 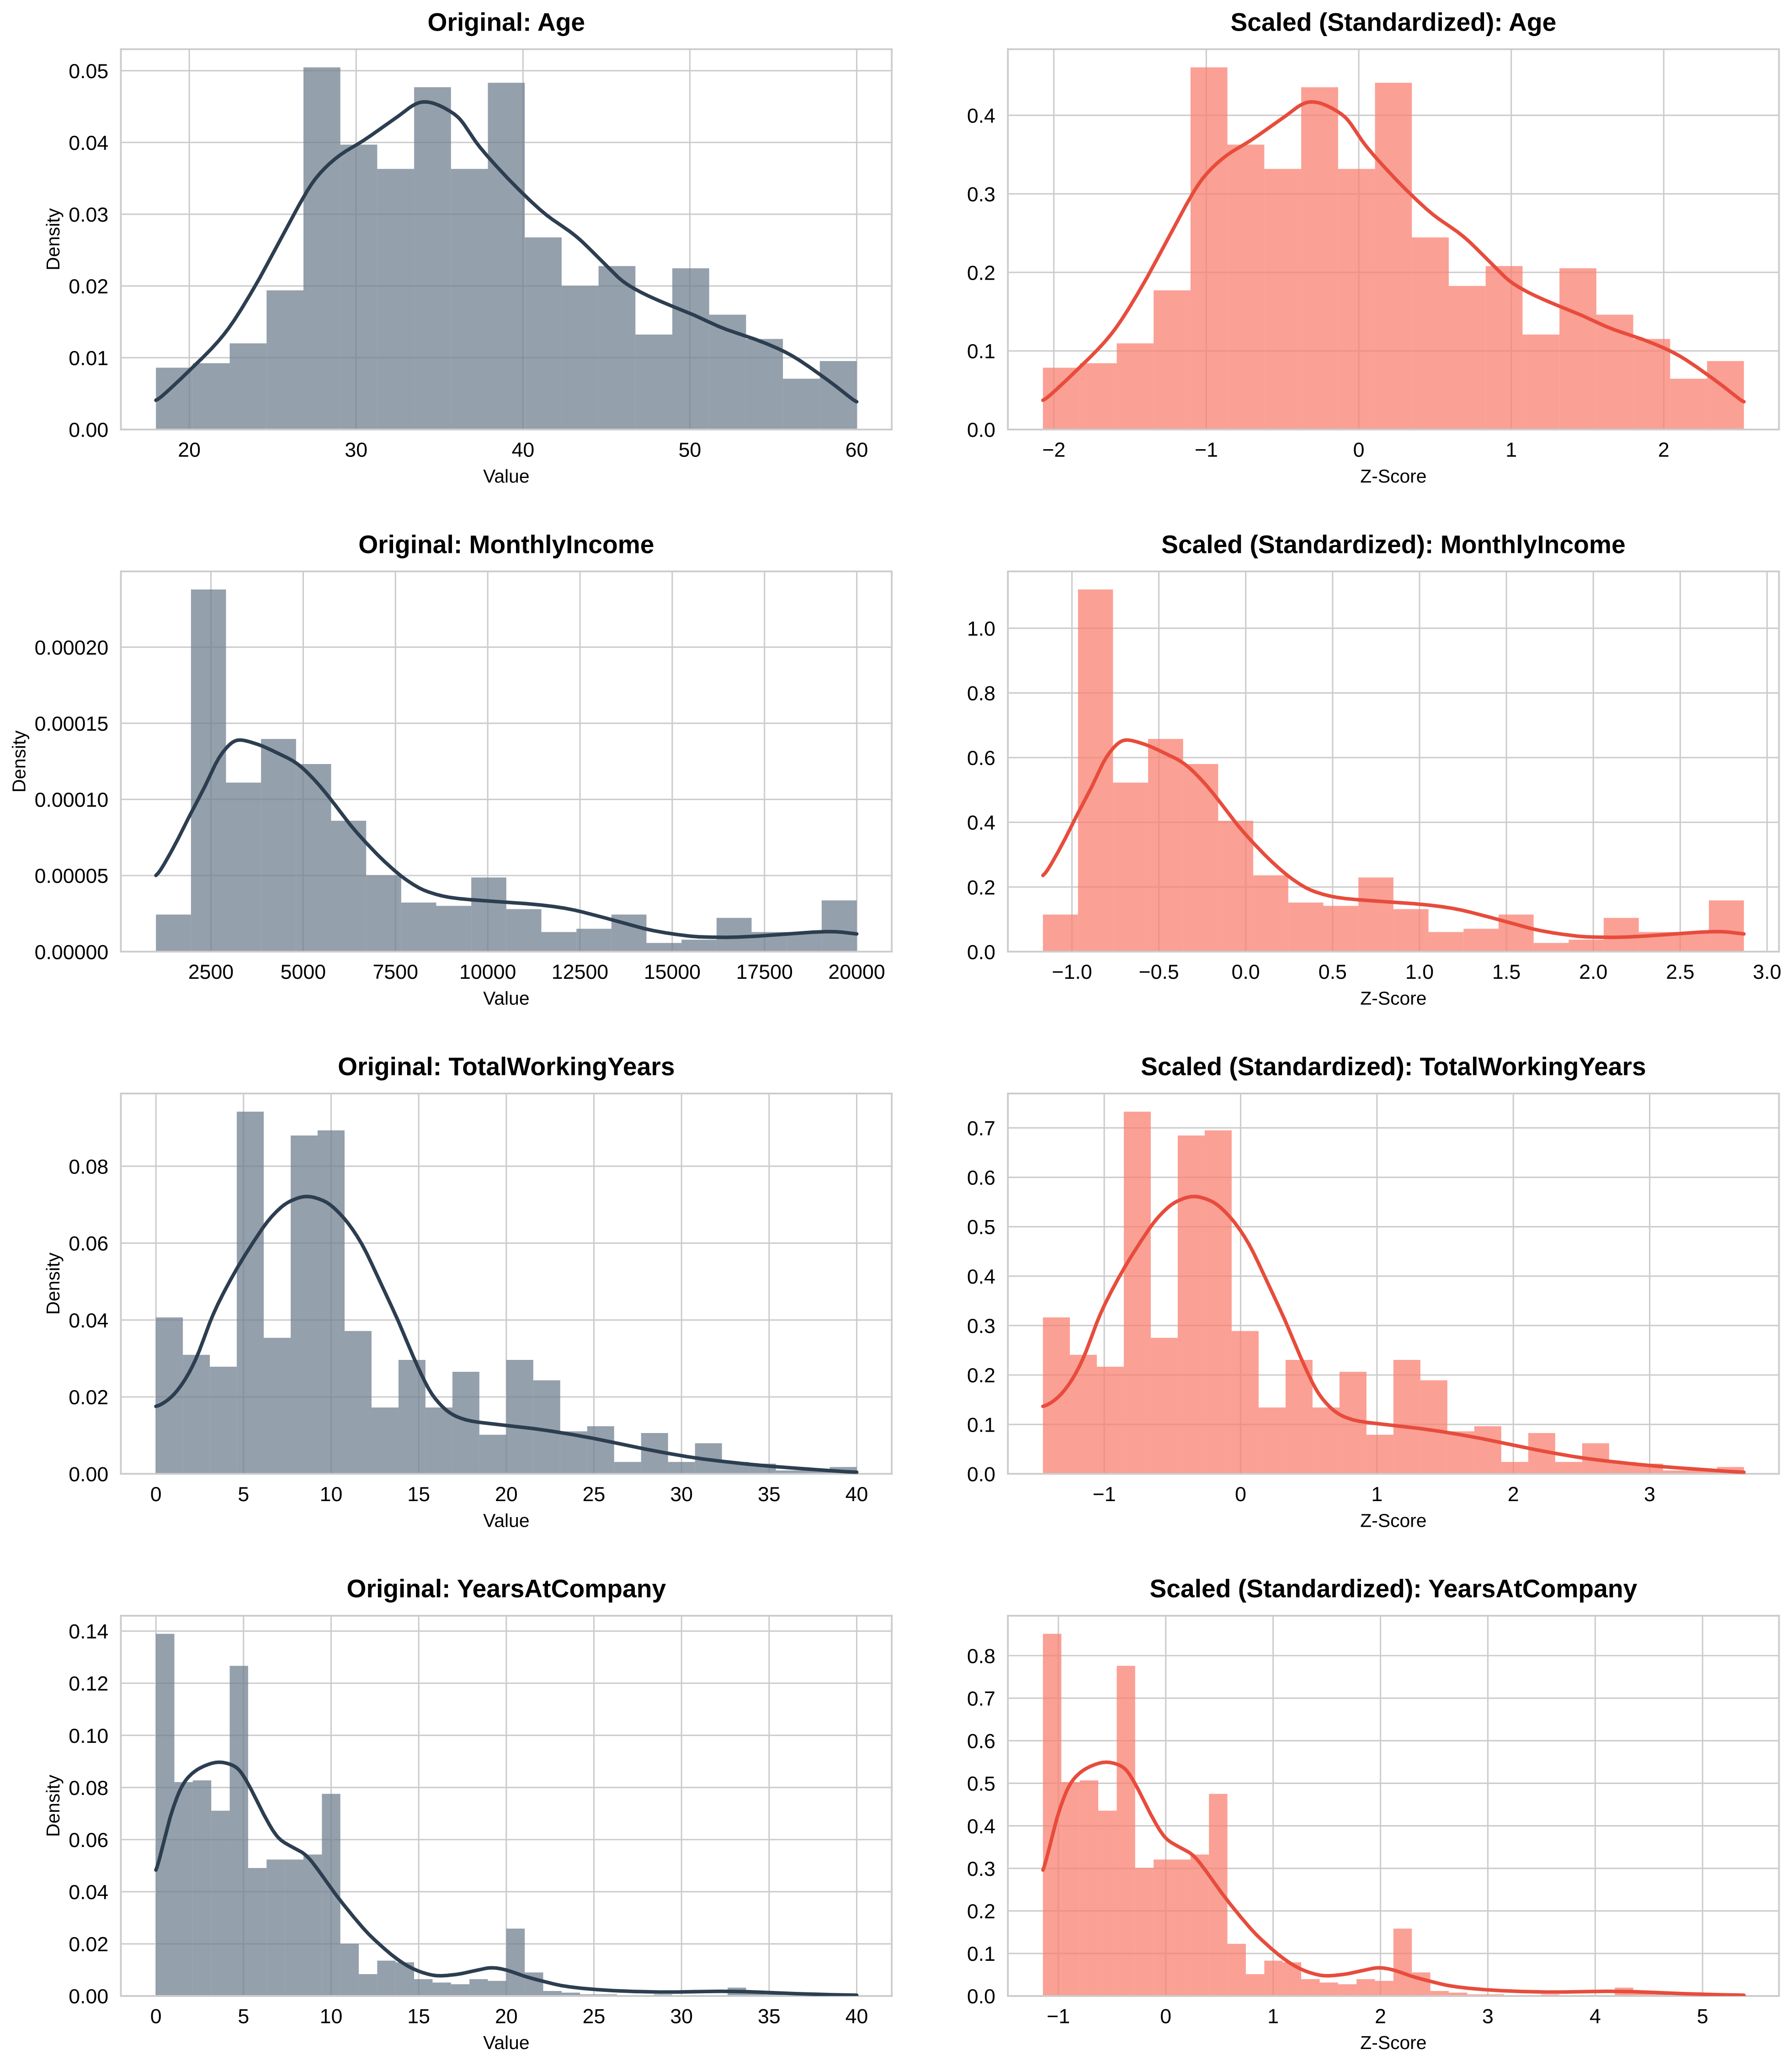 What do you see at coordinates (88, 1684) in the screenshot?
I see `svg-text: 0.12` at bounding box center [88, 1684].